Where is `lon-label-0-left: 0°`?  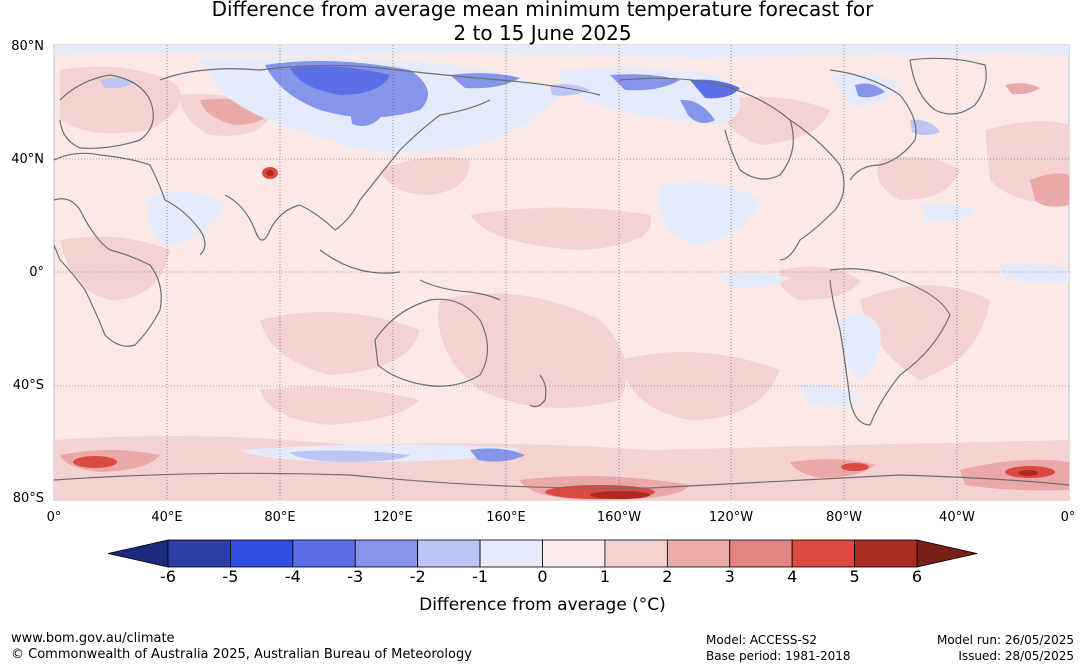 lon-label-0-left: 0° is located at coordinates (54, 517).